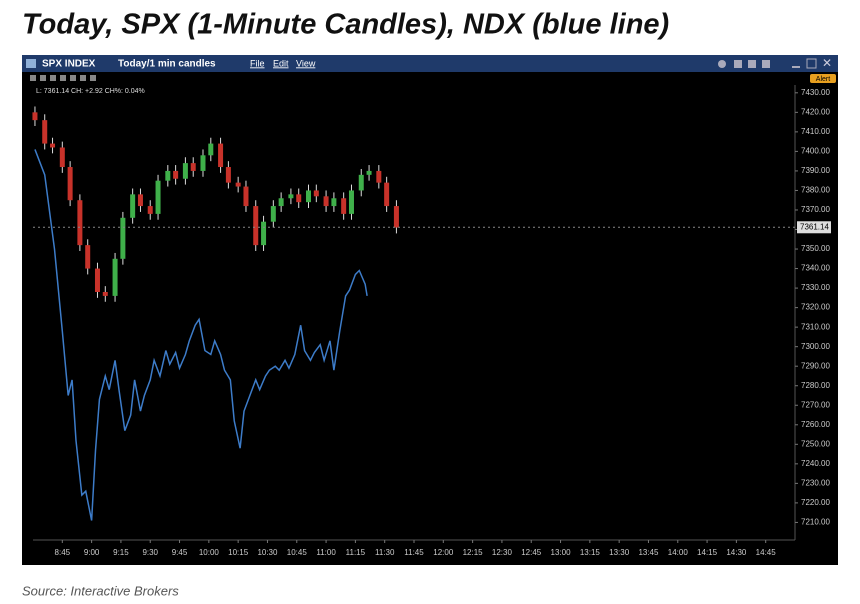 The image size is (860, 604). Describe the element at coordinates (736, 552) in the screenshot. I see `x-tick-label: 14:30` at that location.